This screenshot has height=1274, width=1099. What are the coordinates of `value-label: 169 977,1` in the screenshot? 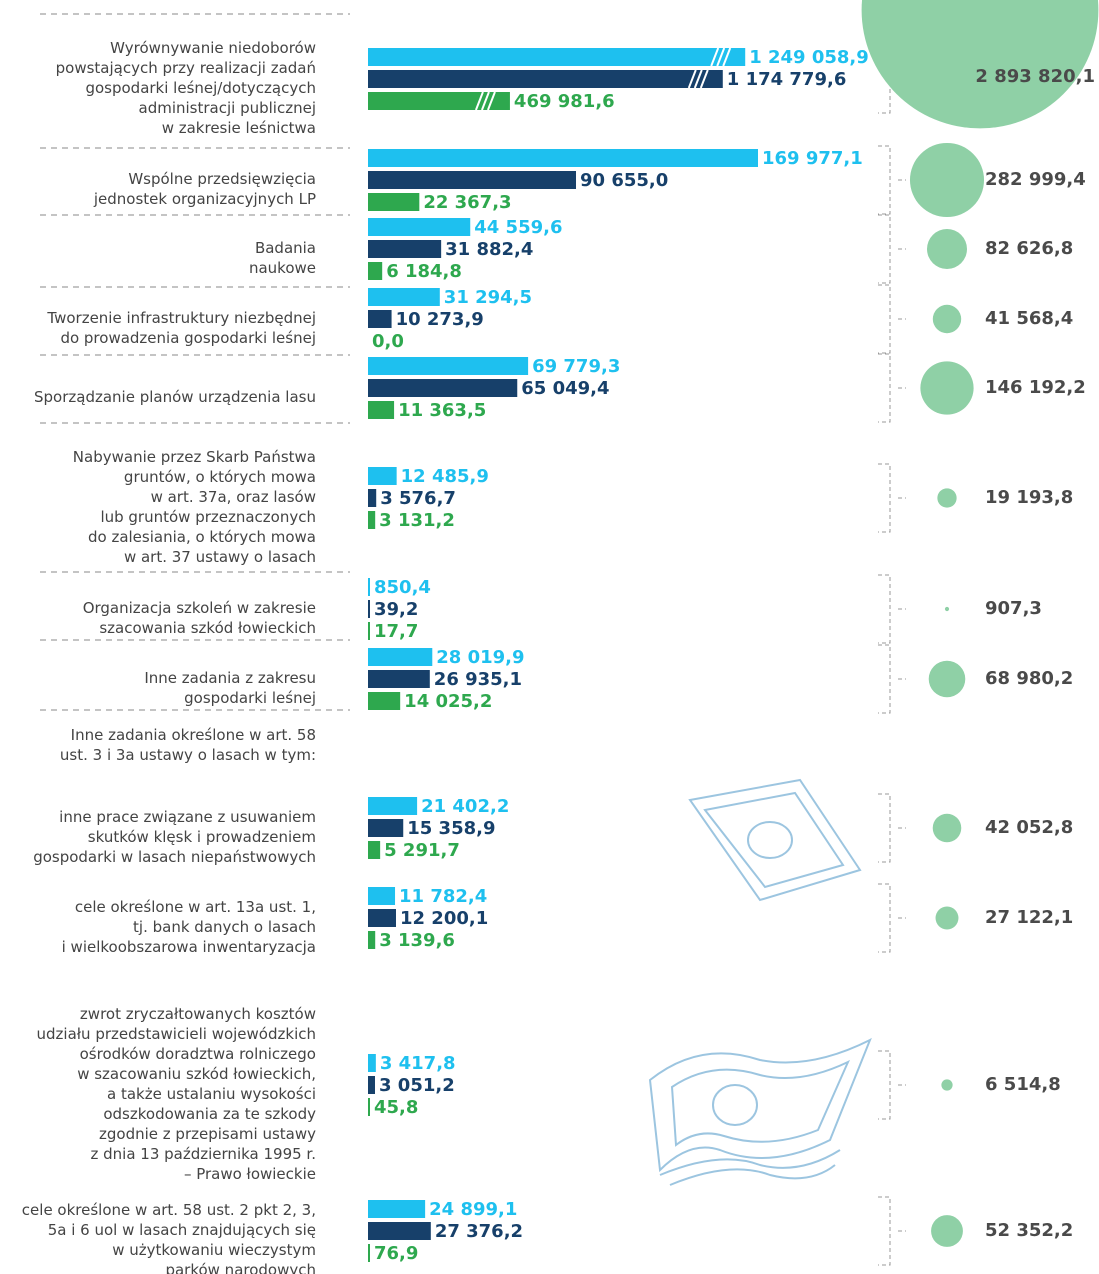 It's located at (812, 158).